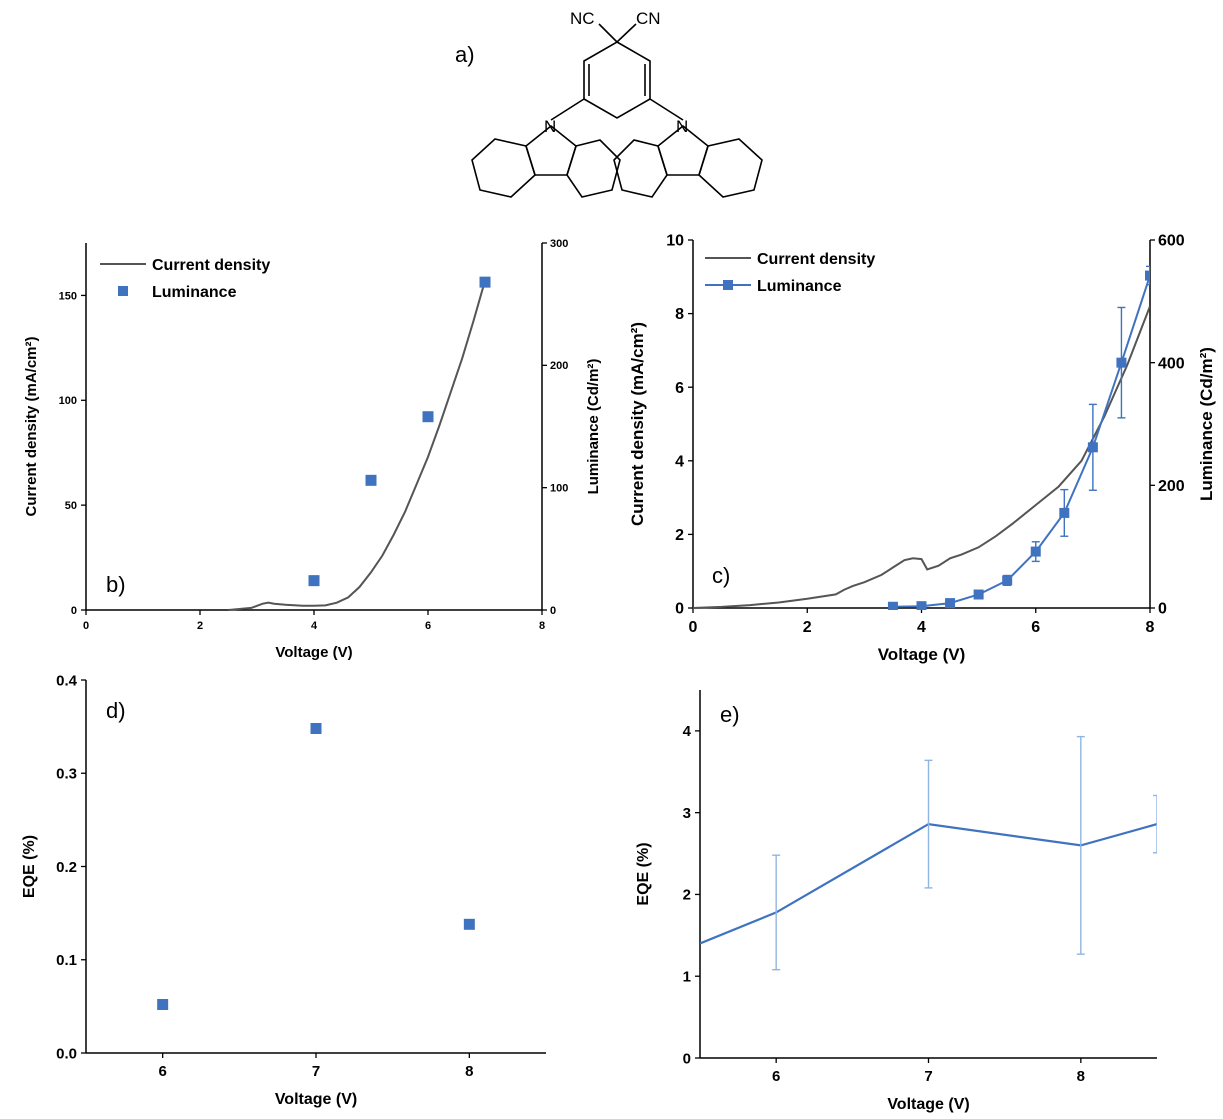 The height and width of the screenshot is (1119, 1223). I want to click on nitrile-label-right: CN, so click(648, 18).